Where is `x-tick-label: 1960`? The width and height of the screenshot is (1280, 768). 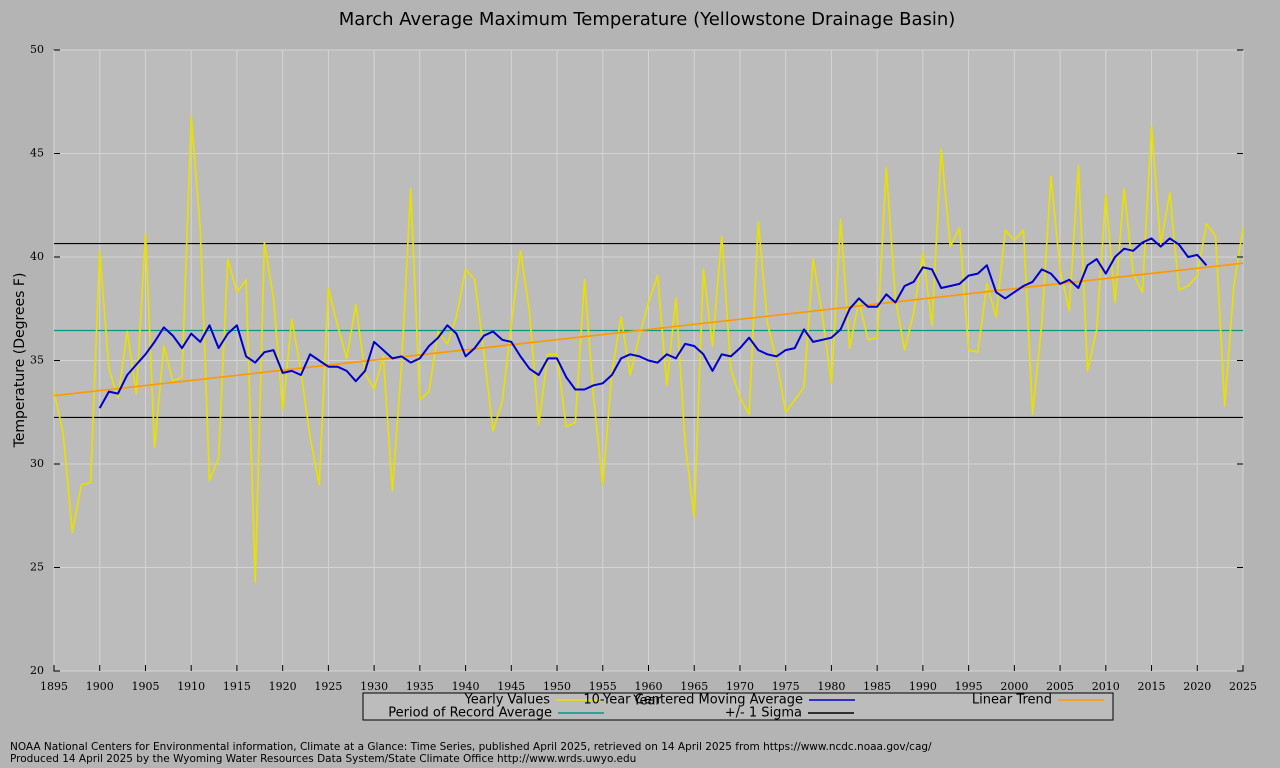 x-tick-label: 1960 is located at coordinates (649, 686).